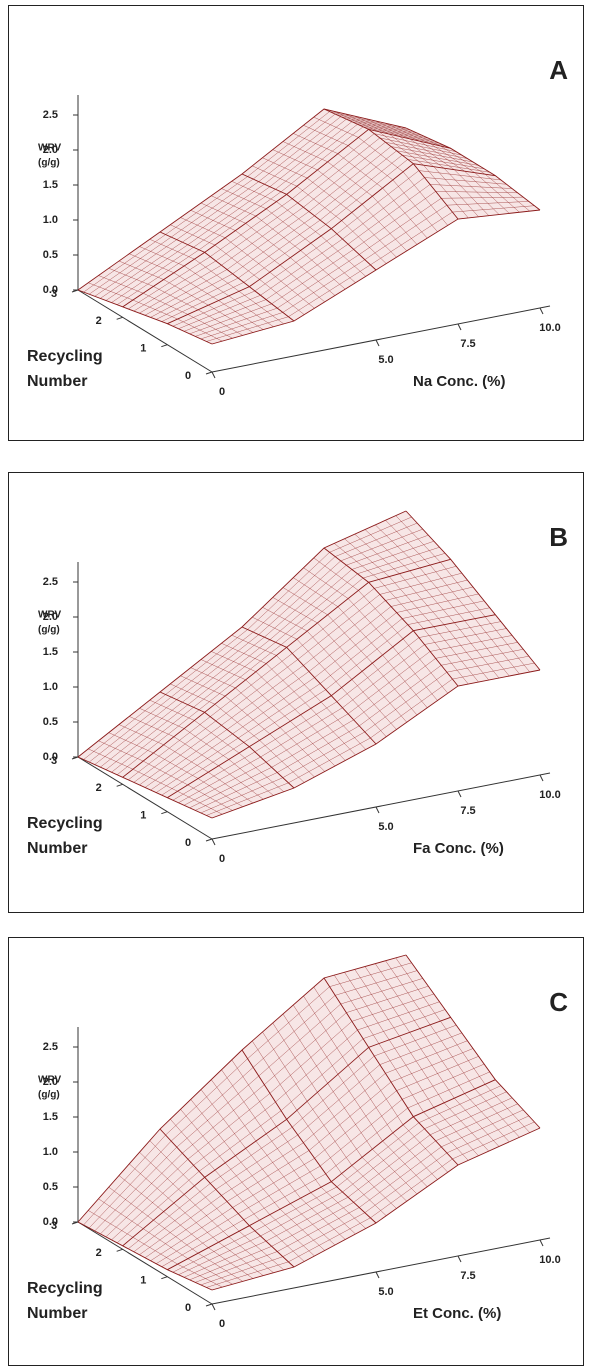 Image resolution: width=592 pixels, height=1370 pixels. What do you see at coordinates (49, 615) in the screenshot?
I see `z-axis-label: WRV` at bounding box center [49, 615].